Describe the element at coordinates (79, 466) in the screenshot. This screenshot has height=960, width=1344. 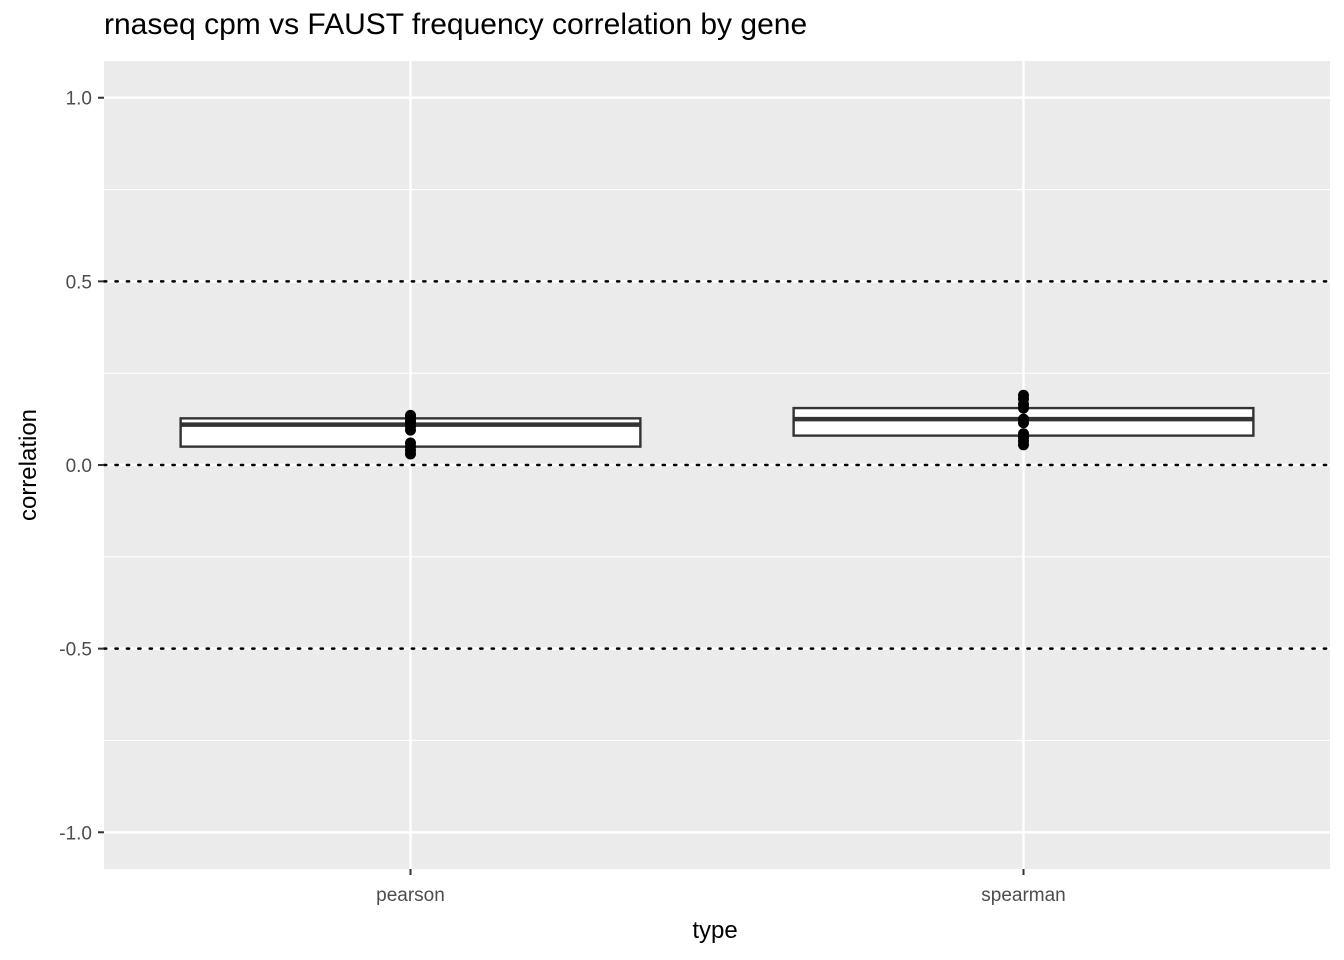
I see `y-tick-label: 0.0` at that location.